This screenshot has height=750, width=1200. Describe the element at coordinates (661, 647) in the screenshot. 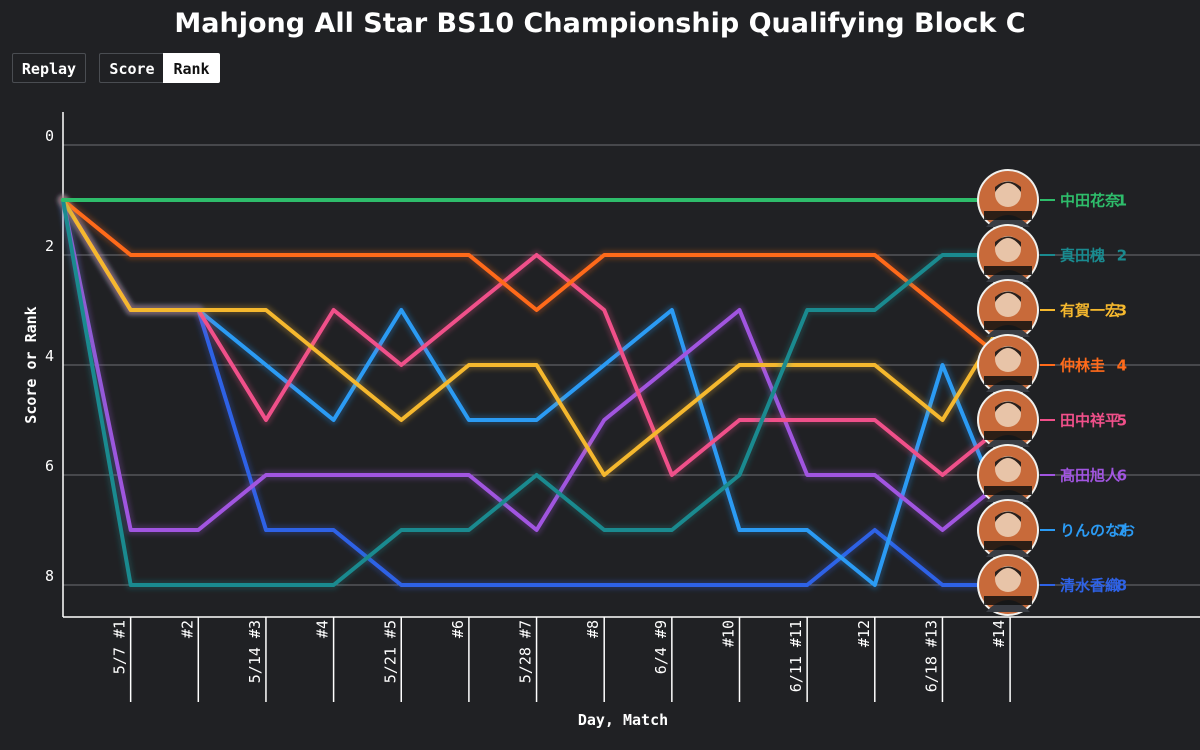

I see `x-tick-label: 6/4 #9` at that location.